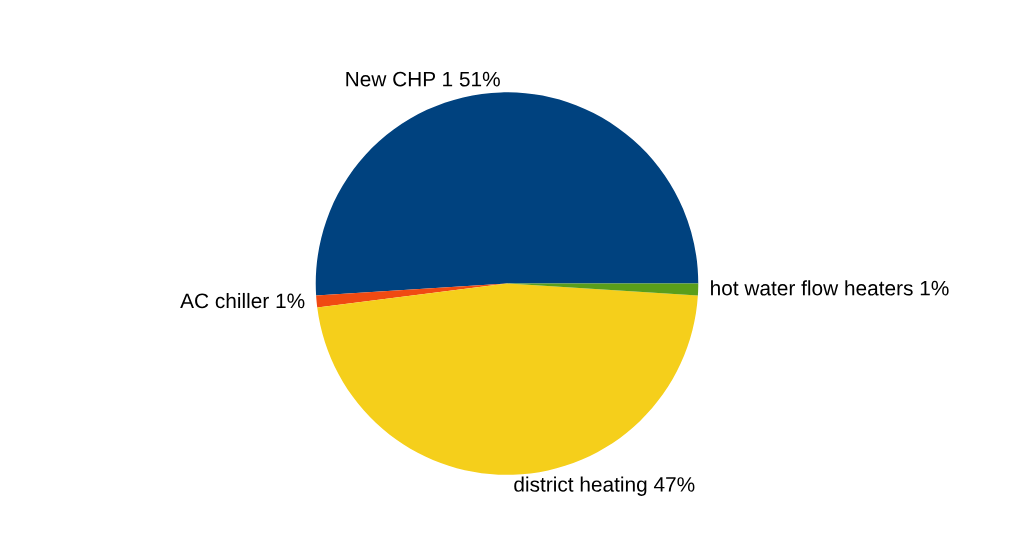 The image size is (1014, 556). What do you see at coordinates (604, 486) in the screenshot?
I see `slice-label: district heating 47%` at bounding box center [604, 486].